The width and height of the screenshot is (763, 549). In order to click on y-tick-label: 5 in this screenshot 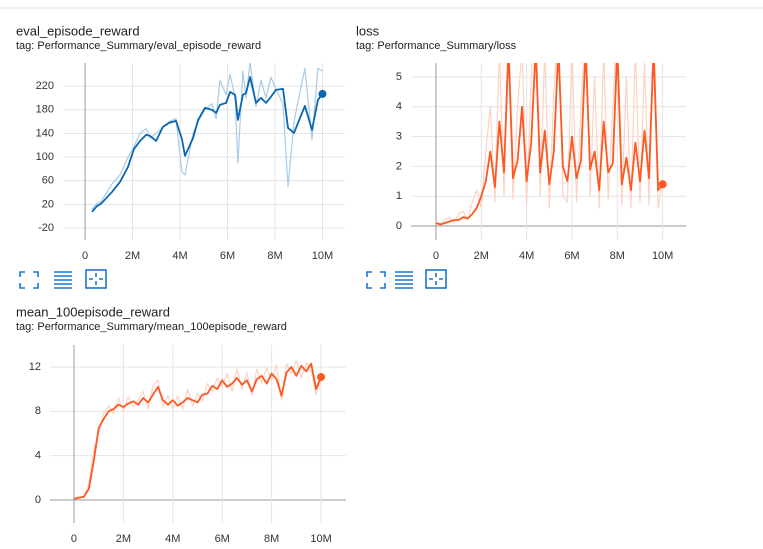, I will do `click(399, 77)`.